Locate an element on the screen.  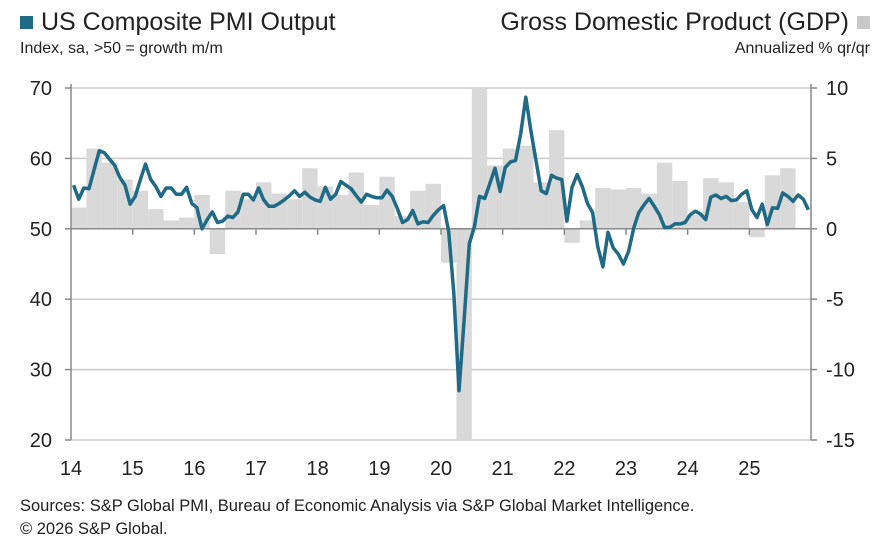
x-tick-label: 25 is located at coordinates (749, 469).